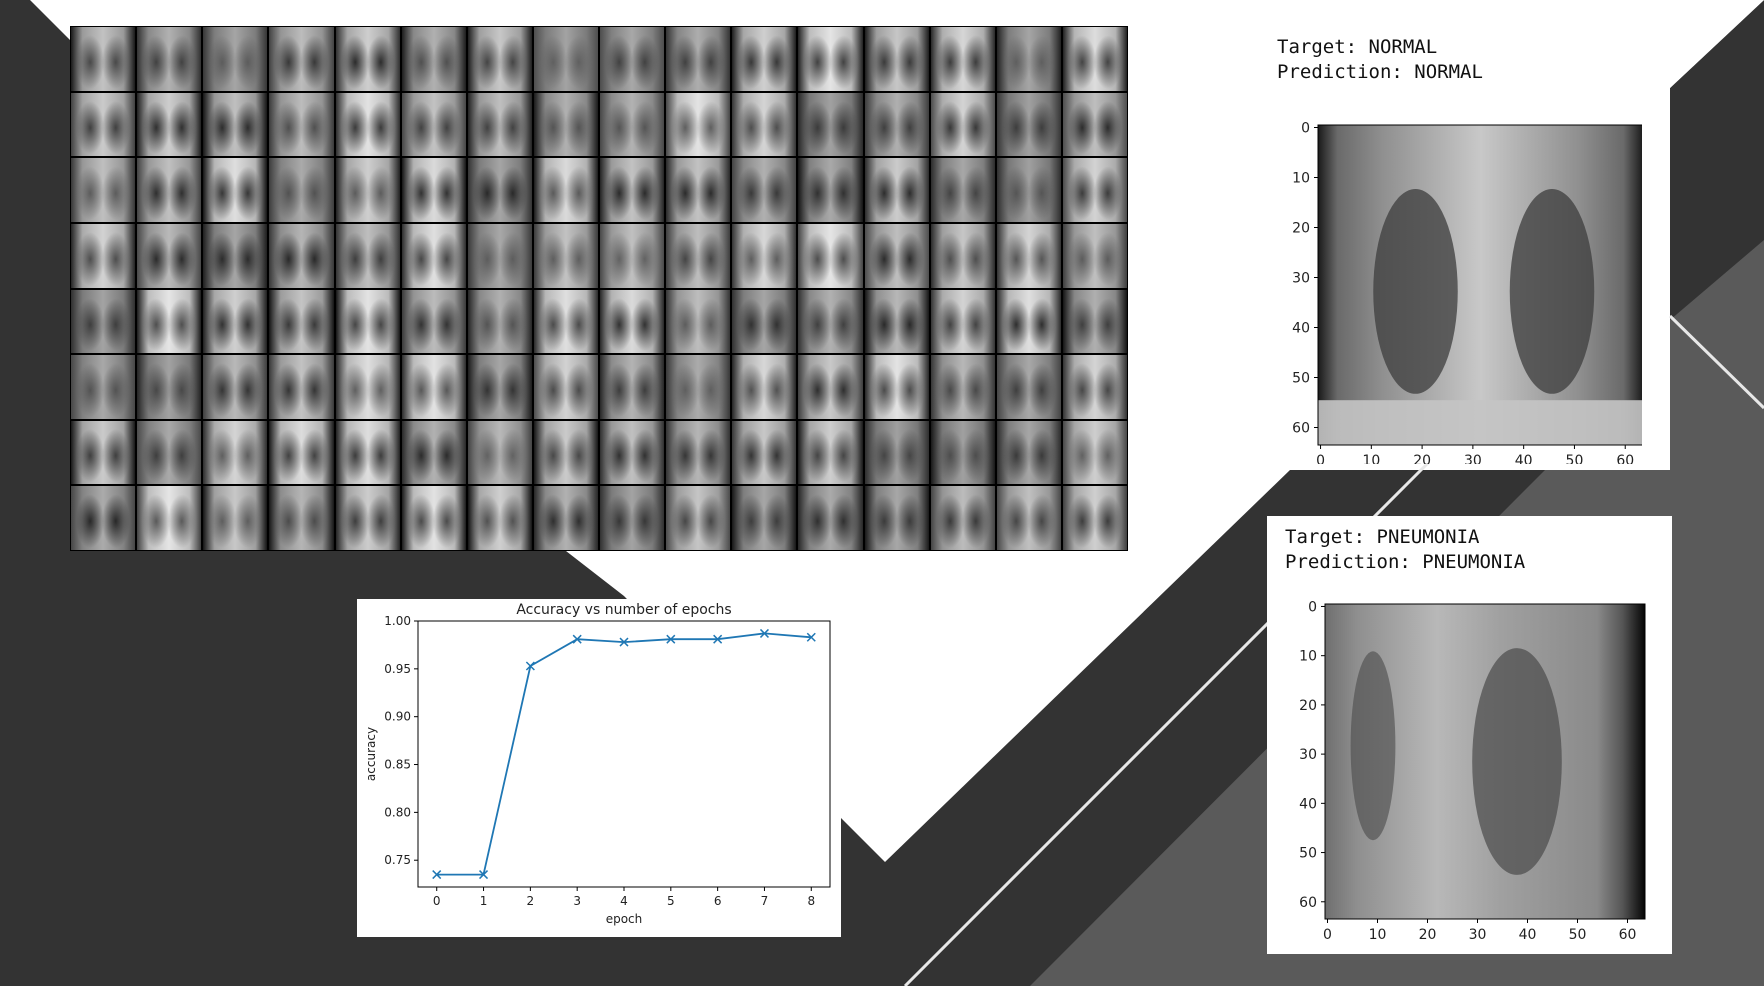 This screenshot has height=986, width=1764. I want to click on plot-area, so click(624, 754).